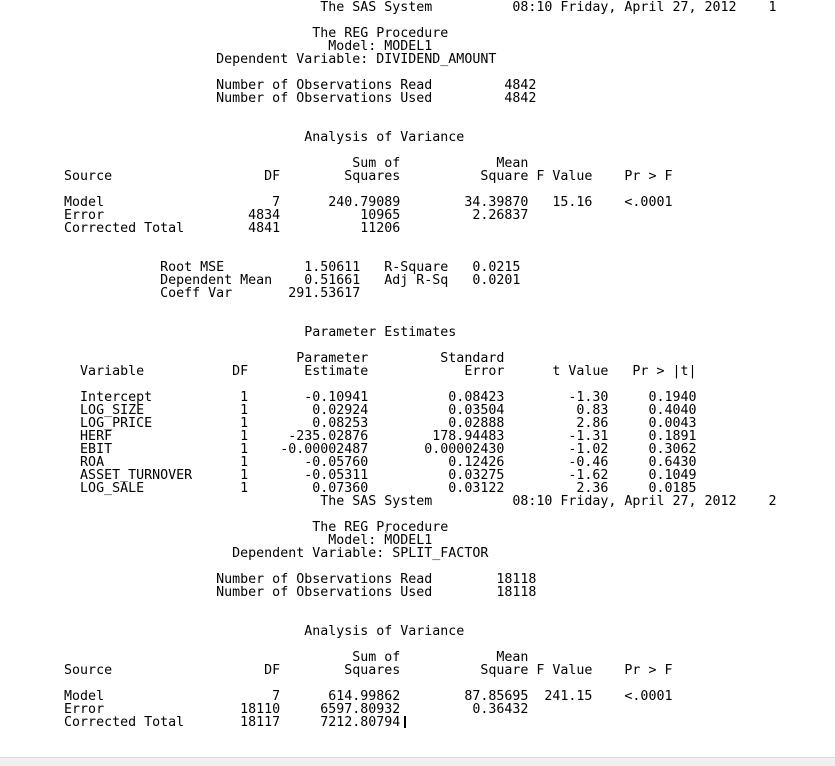  What do you see at coordinates (348, 436) in the screenshot?
I see `listing-line: HERF 1 -235.02876 178.94483 -1.31 0.1891` at bounding box center [348, 436].